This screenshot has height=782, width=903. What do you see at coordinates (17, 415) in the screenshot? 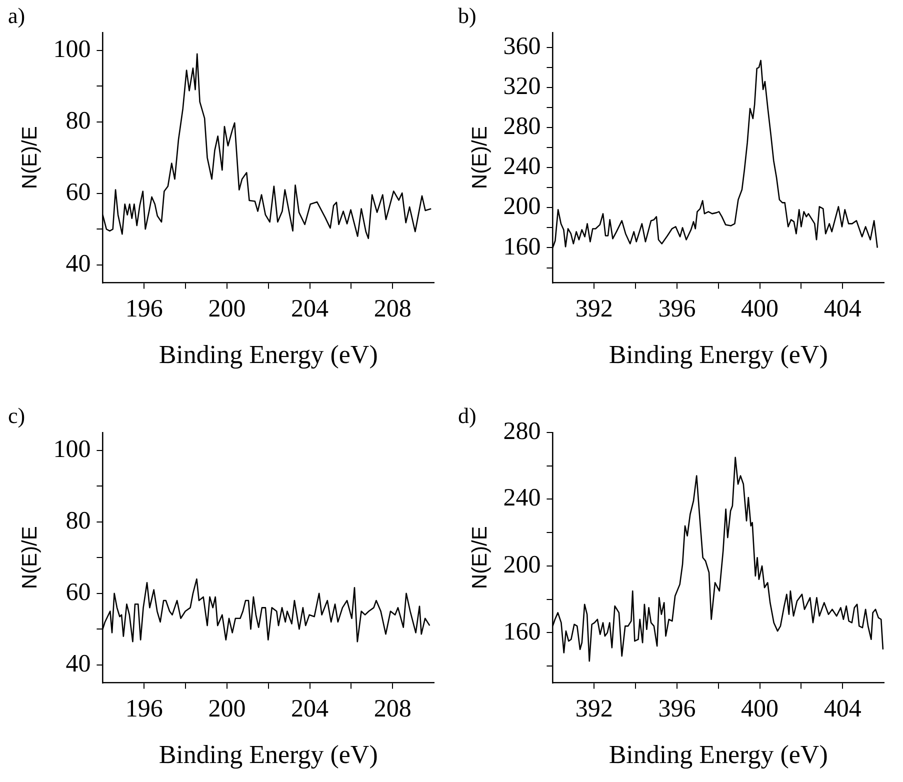
I see `chart-title: c)` at bounding box center [17, 415].